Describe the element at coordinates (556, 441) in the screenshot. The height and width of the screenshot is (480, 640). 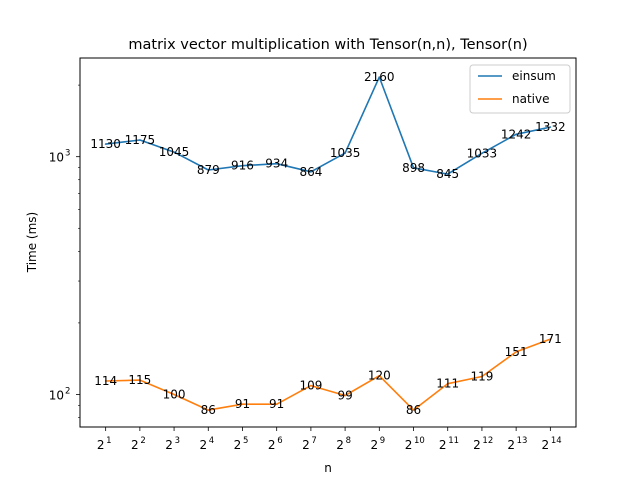
I see `x-tick-exponent: 14` at that location.